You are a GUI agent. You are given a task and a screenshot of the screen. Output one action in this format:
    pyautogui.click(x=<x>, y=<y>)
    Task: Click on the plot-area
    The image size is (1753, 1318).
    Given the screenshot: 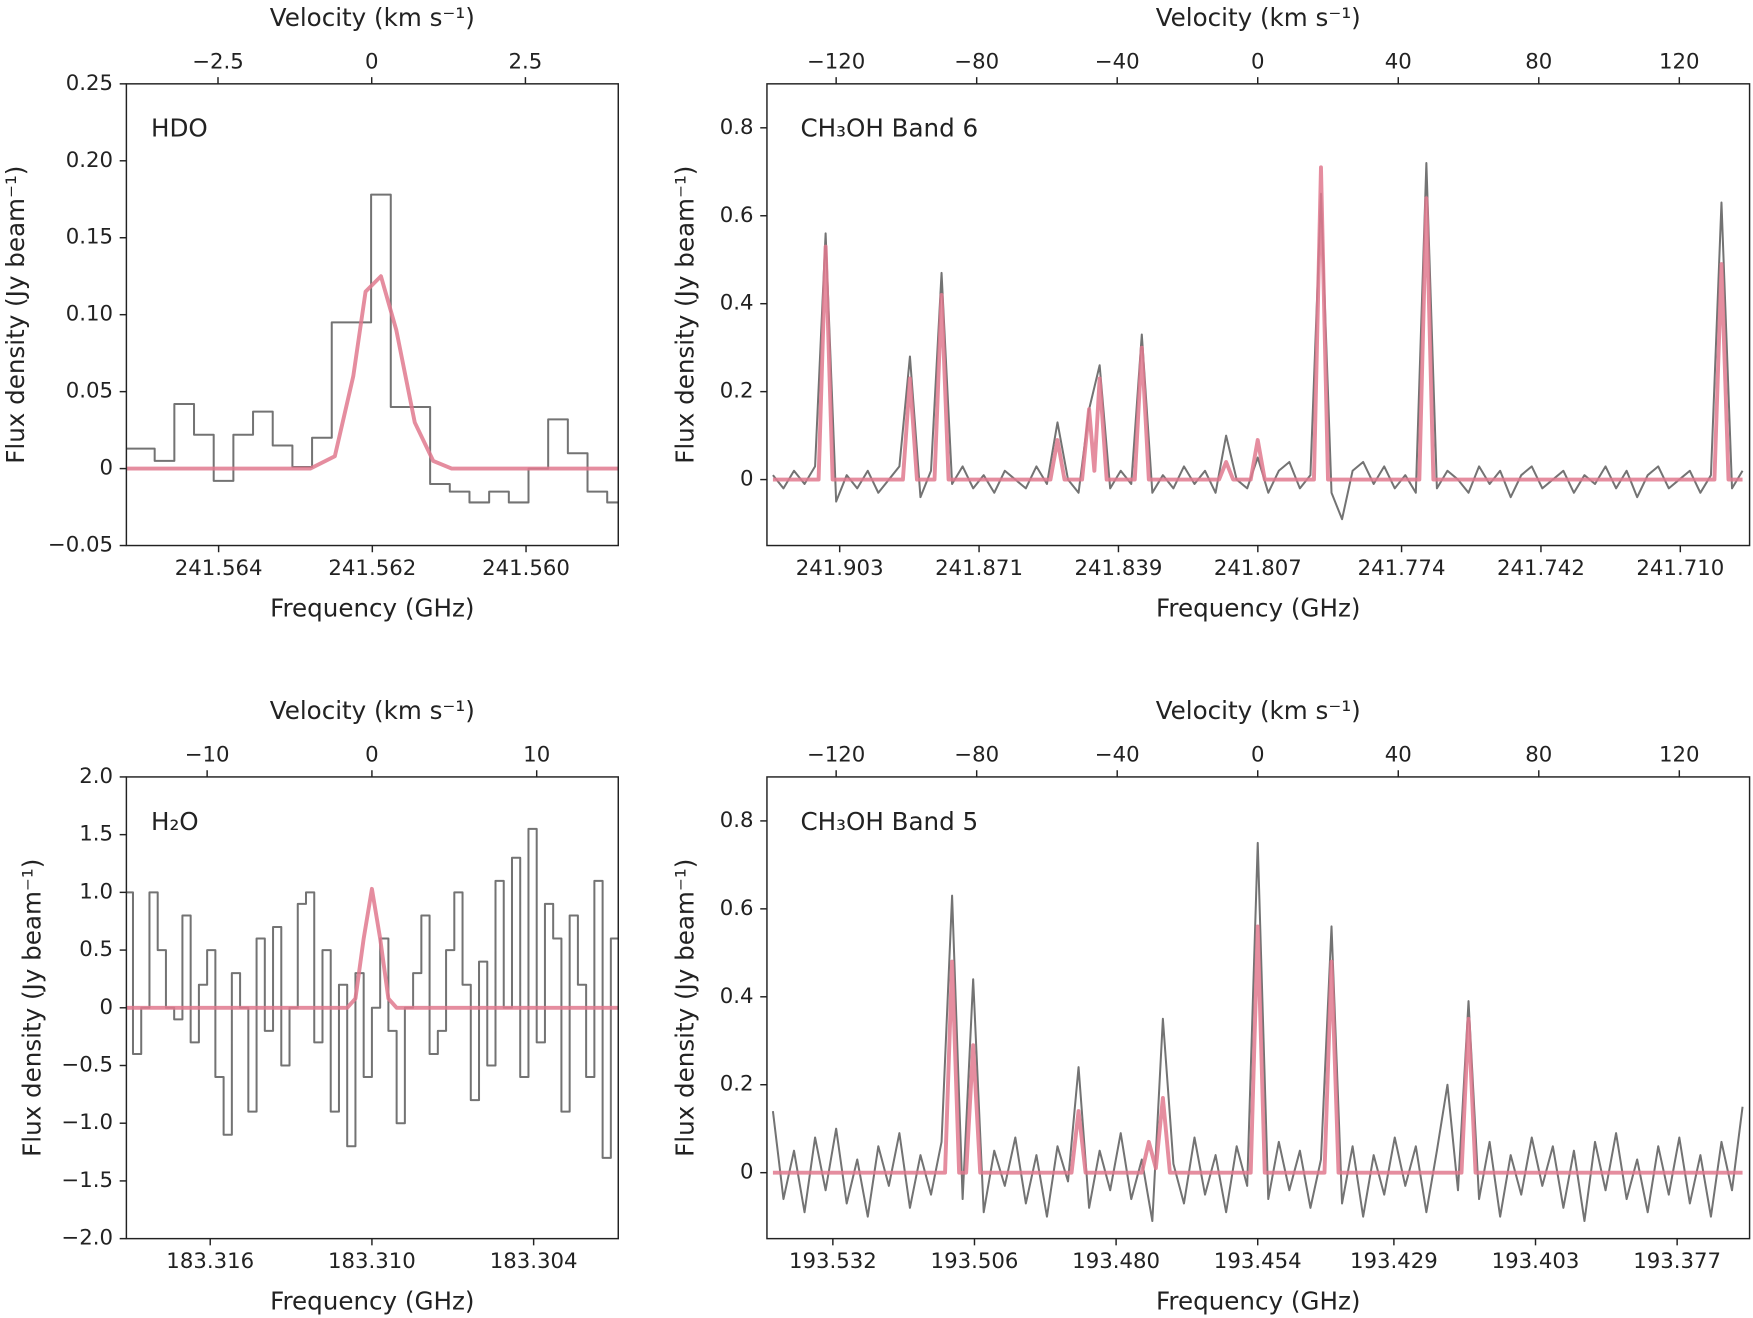 What is the action you would take?
    pyautogui.click(x=372, y=348)
    